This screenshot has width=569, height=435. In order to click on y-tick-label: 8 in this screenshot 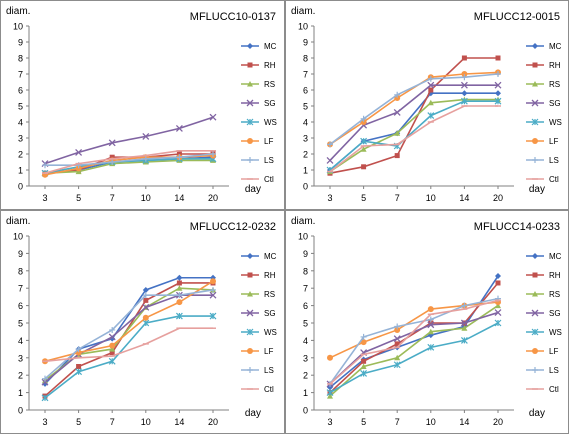, I will do `click(20, 271)`.